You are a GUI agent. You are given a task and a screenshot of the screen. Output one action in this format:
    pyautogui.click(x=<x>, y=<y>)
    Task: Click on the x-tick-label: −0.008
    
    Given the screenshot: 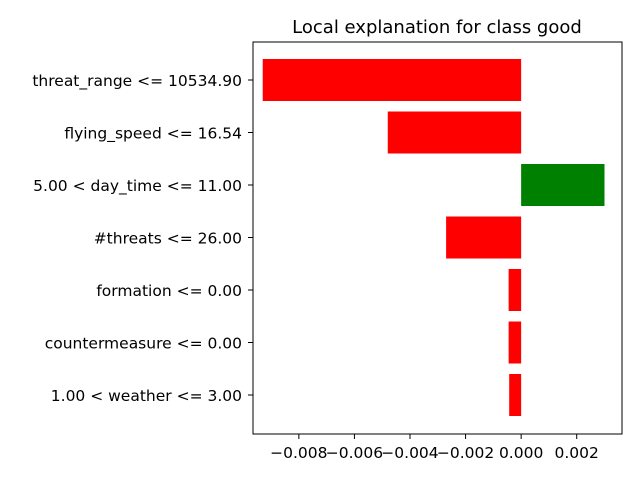 What is the action you would take?
    pyautogui.click(x=298, y=453)
    